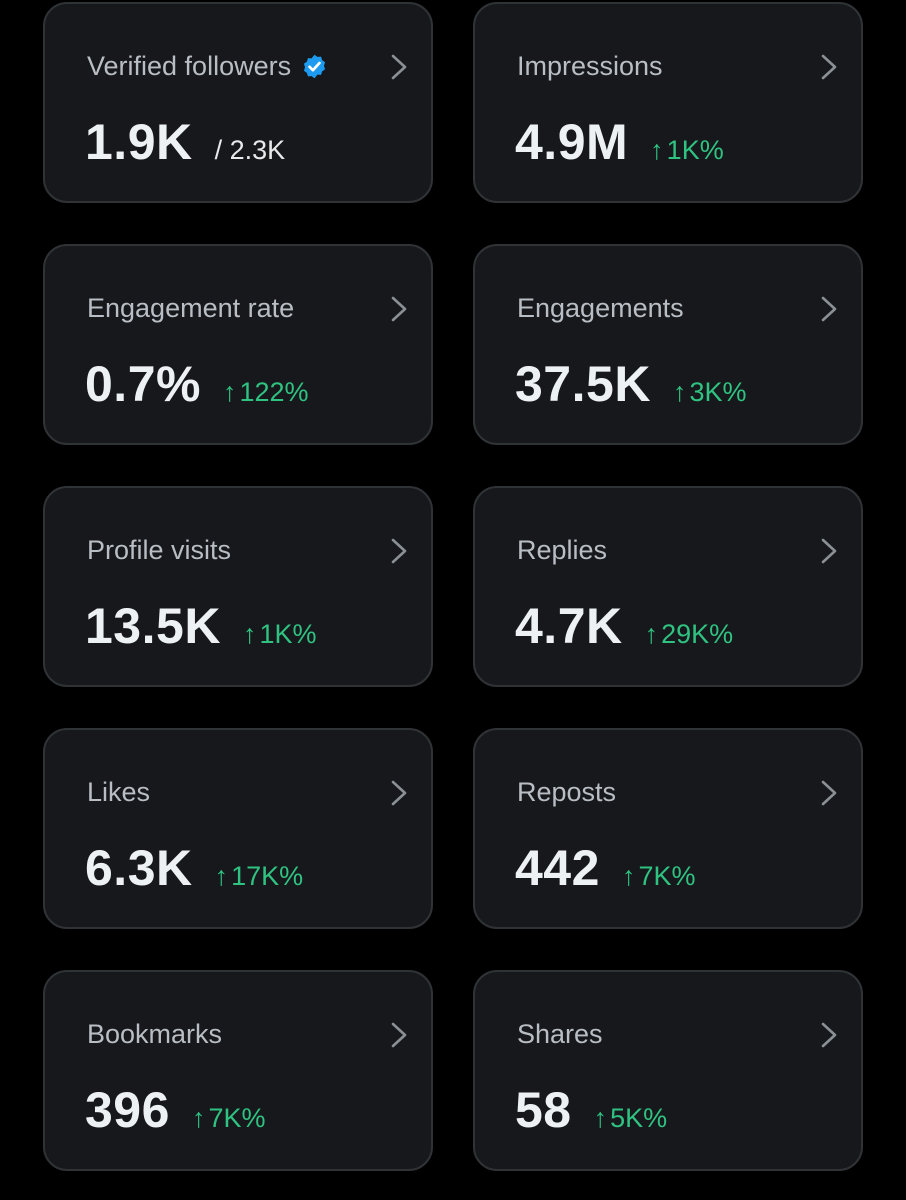  I want to click on card-label-container: Engagement rate, so click(190, 308).